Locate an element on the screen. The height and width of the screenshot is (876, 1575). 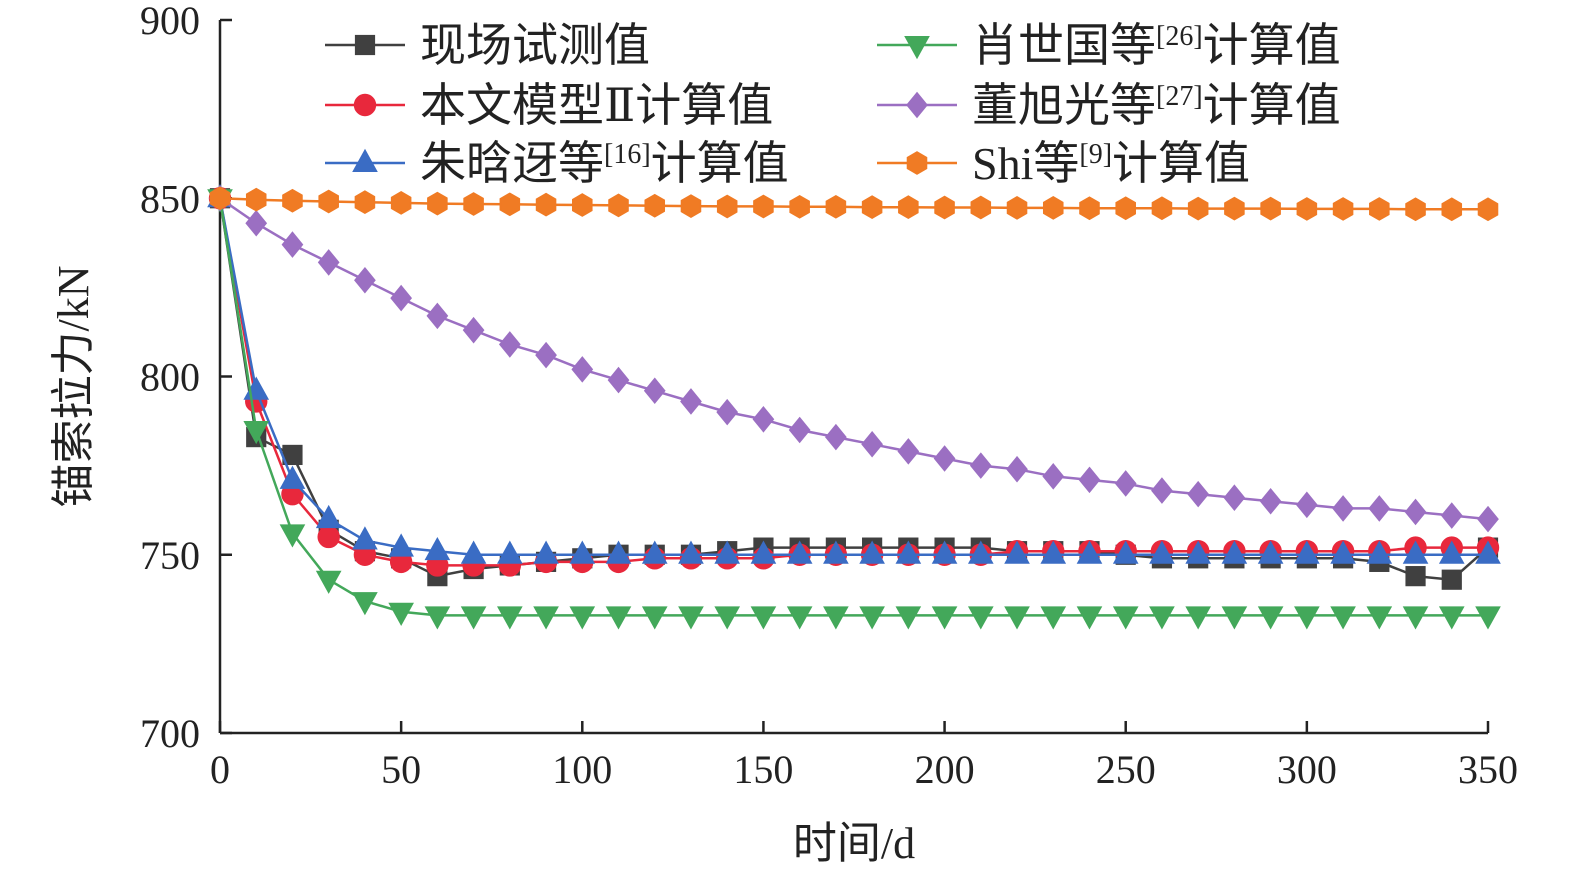
legend-name: 董旭光等 is located at coordinates (1064, 105).